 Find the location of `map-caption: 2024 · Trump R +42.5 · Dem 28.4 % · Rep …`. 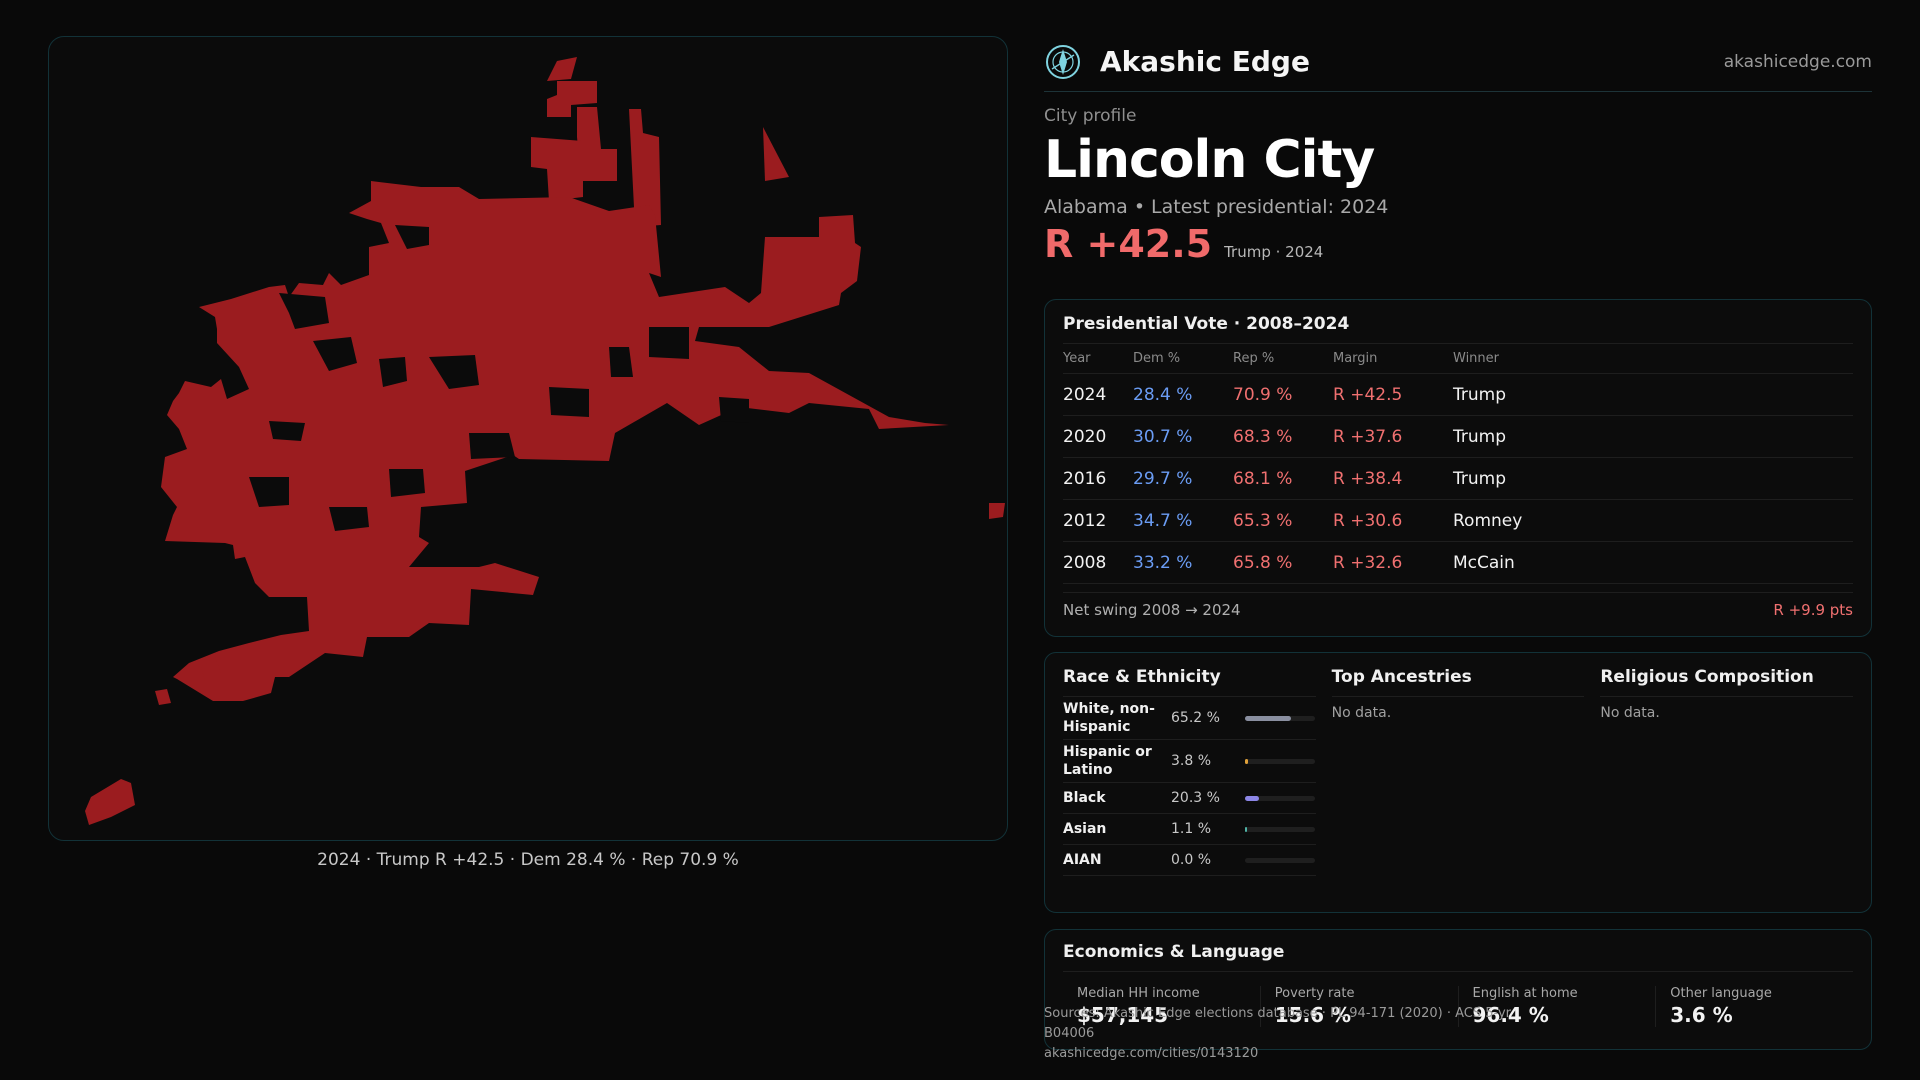

map-caption: 2024 · Trump R +42.5 · Dem 28.4 % · Rep … is located at coordinates (528, 860).